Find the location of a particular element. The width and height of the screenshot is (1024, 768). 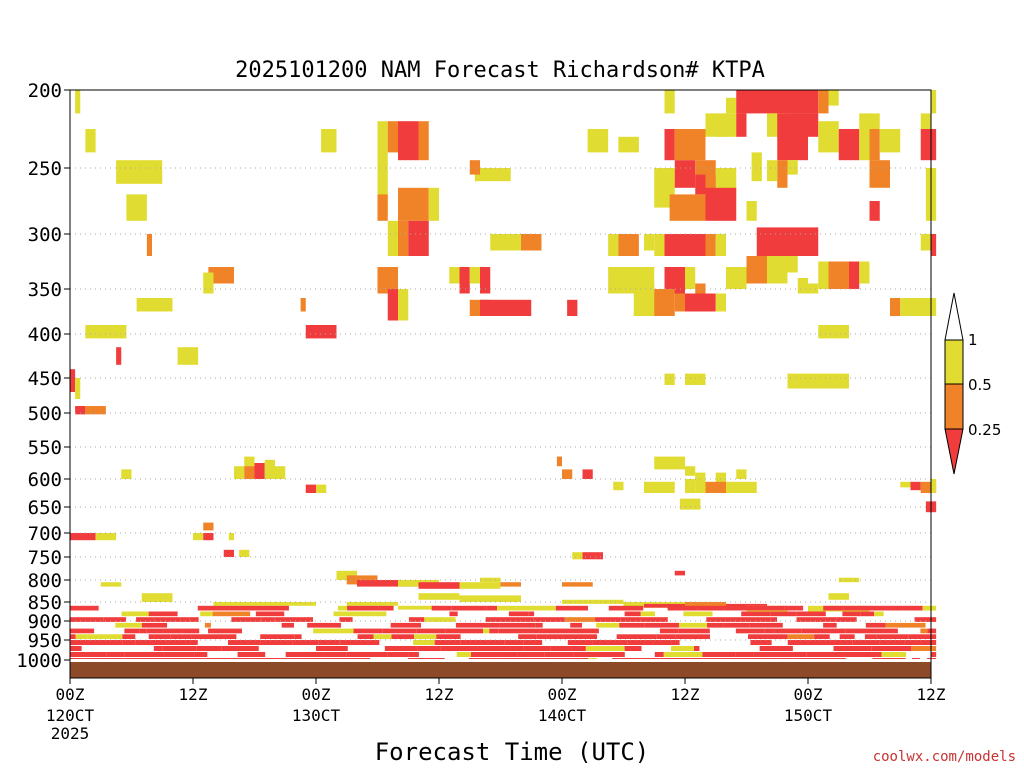

legend-swatch-yellow is located at coordinates (954, 362).